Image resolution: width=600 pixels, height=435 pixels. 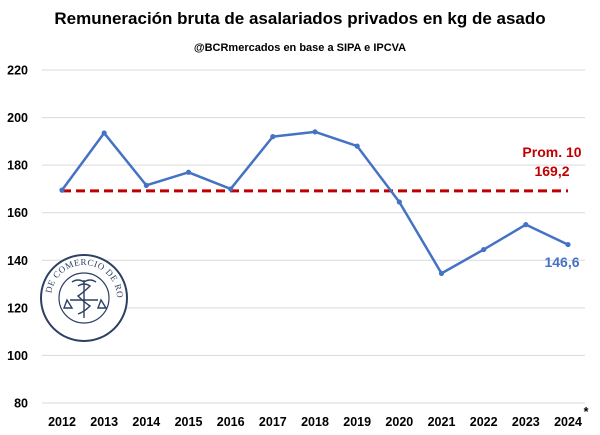 I want to click on x-tick-label: 2021, so click(x=442, y=422).